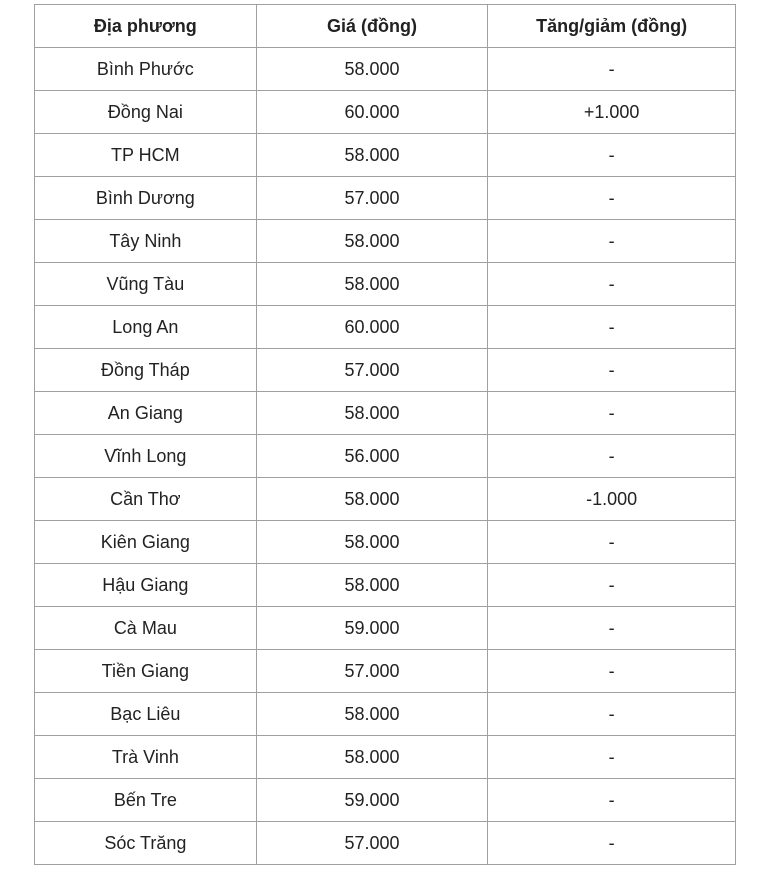  I want to click on location-cell: Cần Thơ, so click(145, 499).